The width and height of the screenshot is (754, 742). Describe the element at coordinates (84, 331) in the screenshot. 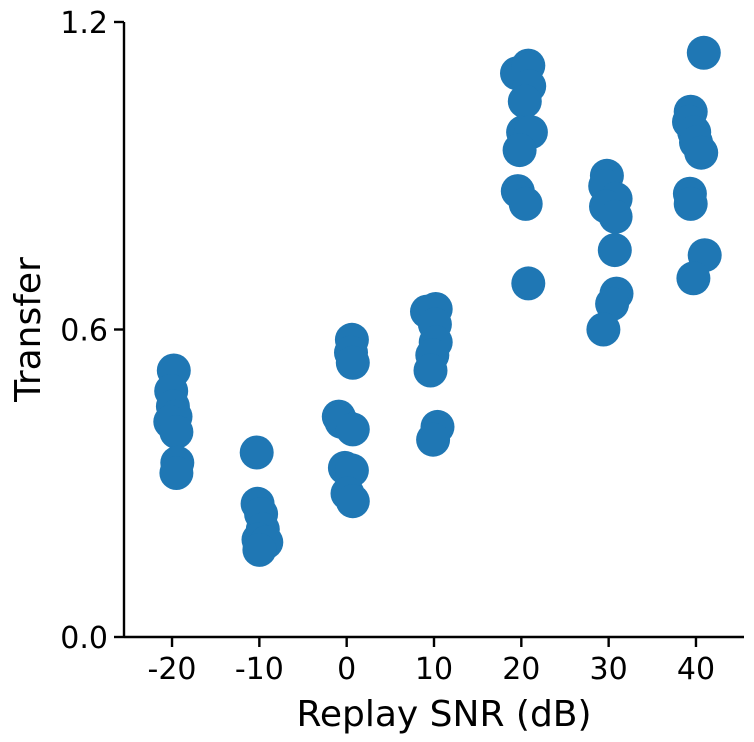

I see `y-tick-label: 0.6` at that location.